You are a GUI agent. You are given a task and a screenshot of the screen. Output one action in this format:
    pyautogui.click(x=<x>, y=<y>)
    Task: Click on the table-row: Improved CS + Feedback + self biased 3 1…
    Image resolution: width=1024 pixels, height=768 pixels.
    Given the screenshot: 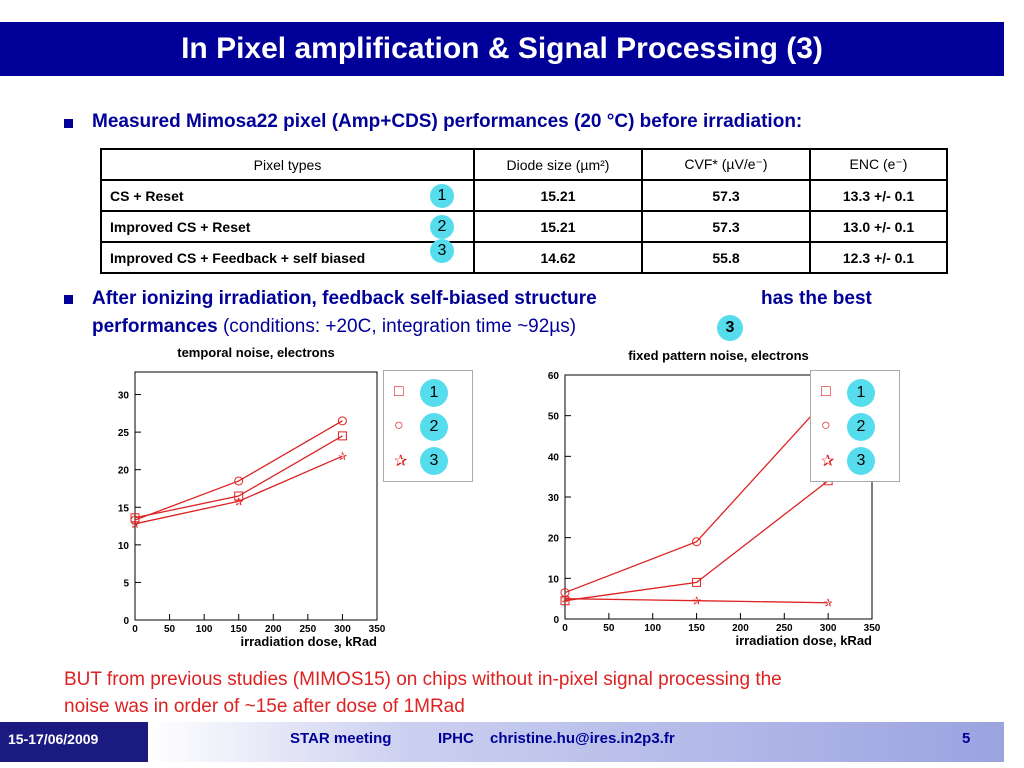 What is the action you would take?
    pyautogui.click(x=524, y=256)
    